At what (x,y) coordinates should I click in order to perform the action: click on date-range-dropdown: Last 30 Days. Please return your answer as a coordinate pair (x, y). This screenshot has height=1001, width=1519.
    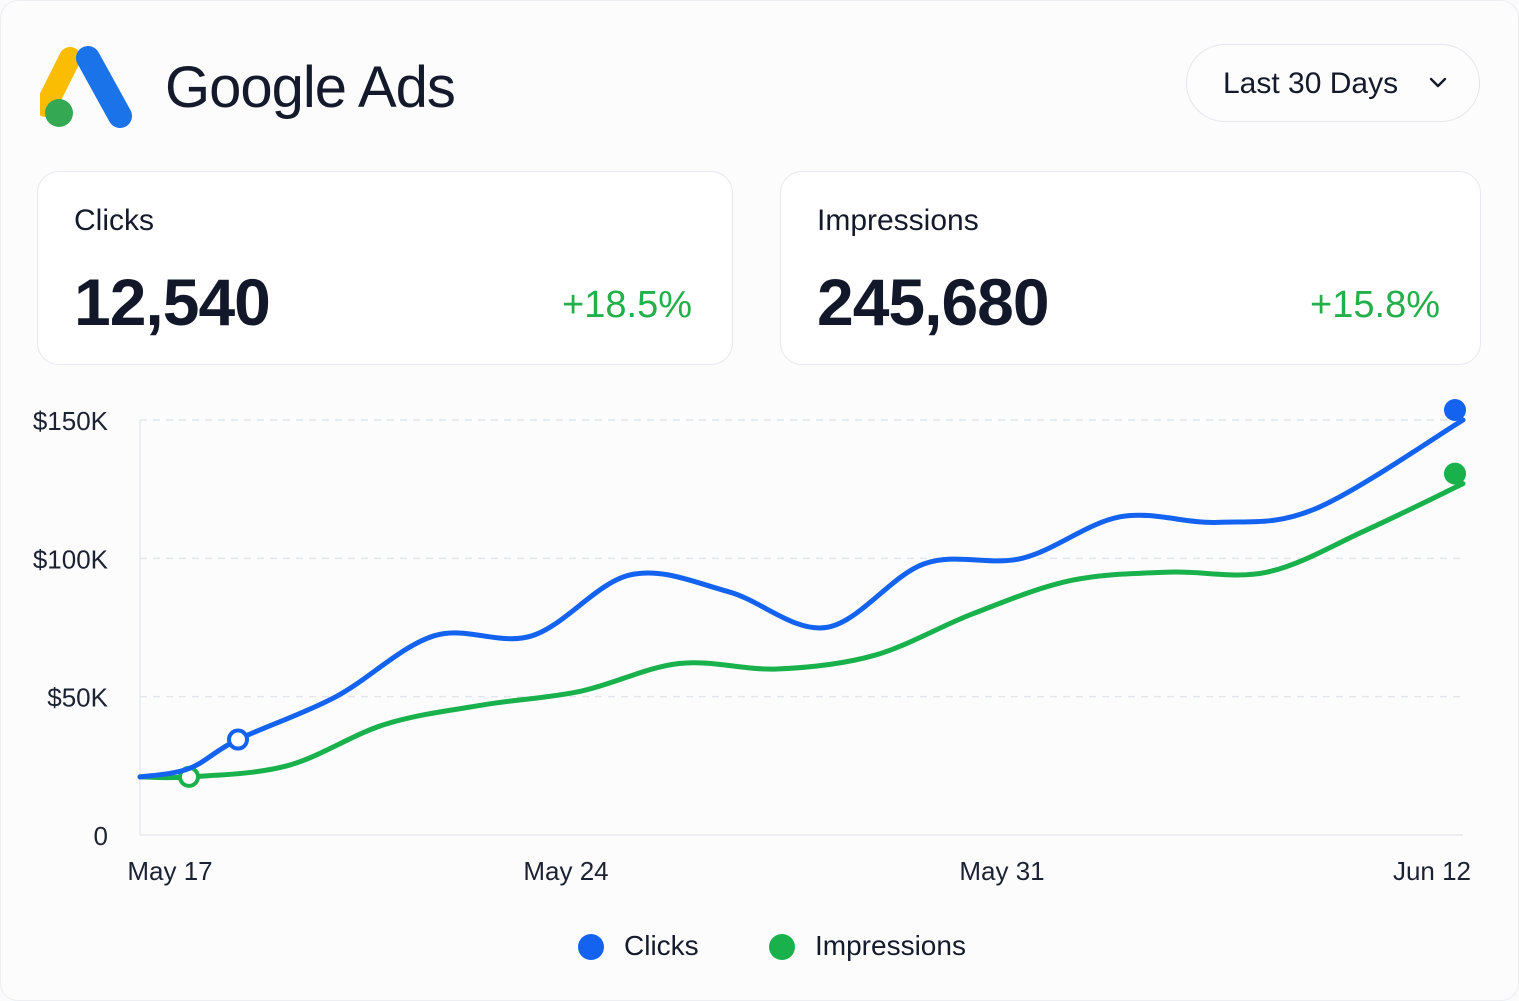
    Looking at the image, I should click on (1333, 83).